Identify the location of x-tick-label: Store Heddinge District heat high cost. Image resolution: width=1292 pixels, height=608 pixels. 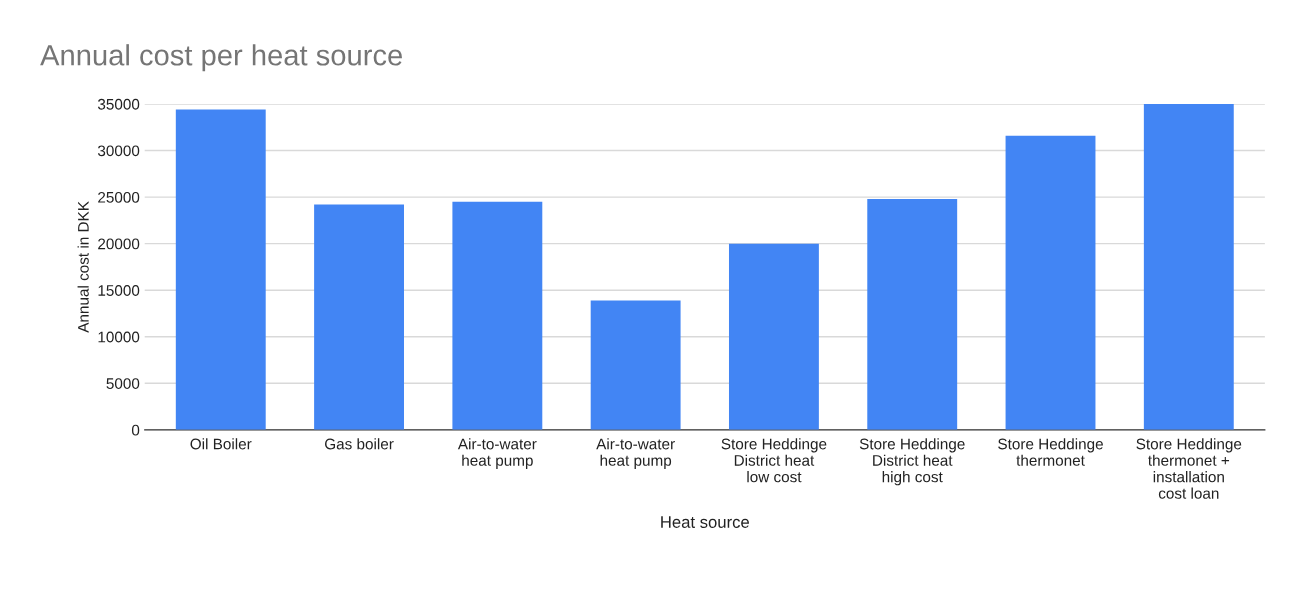
(912, 462).